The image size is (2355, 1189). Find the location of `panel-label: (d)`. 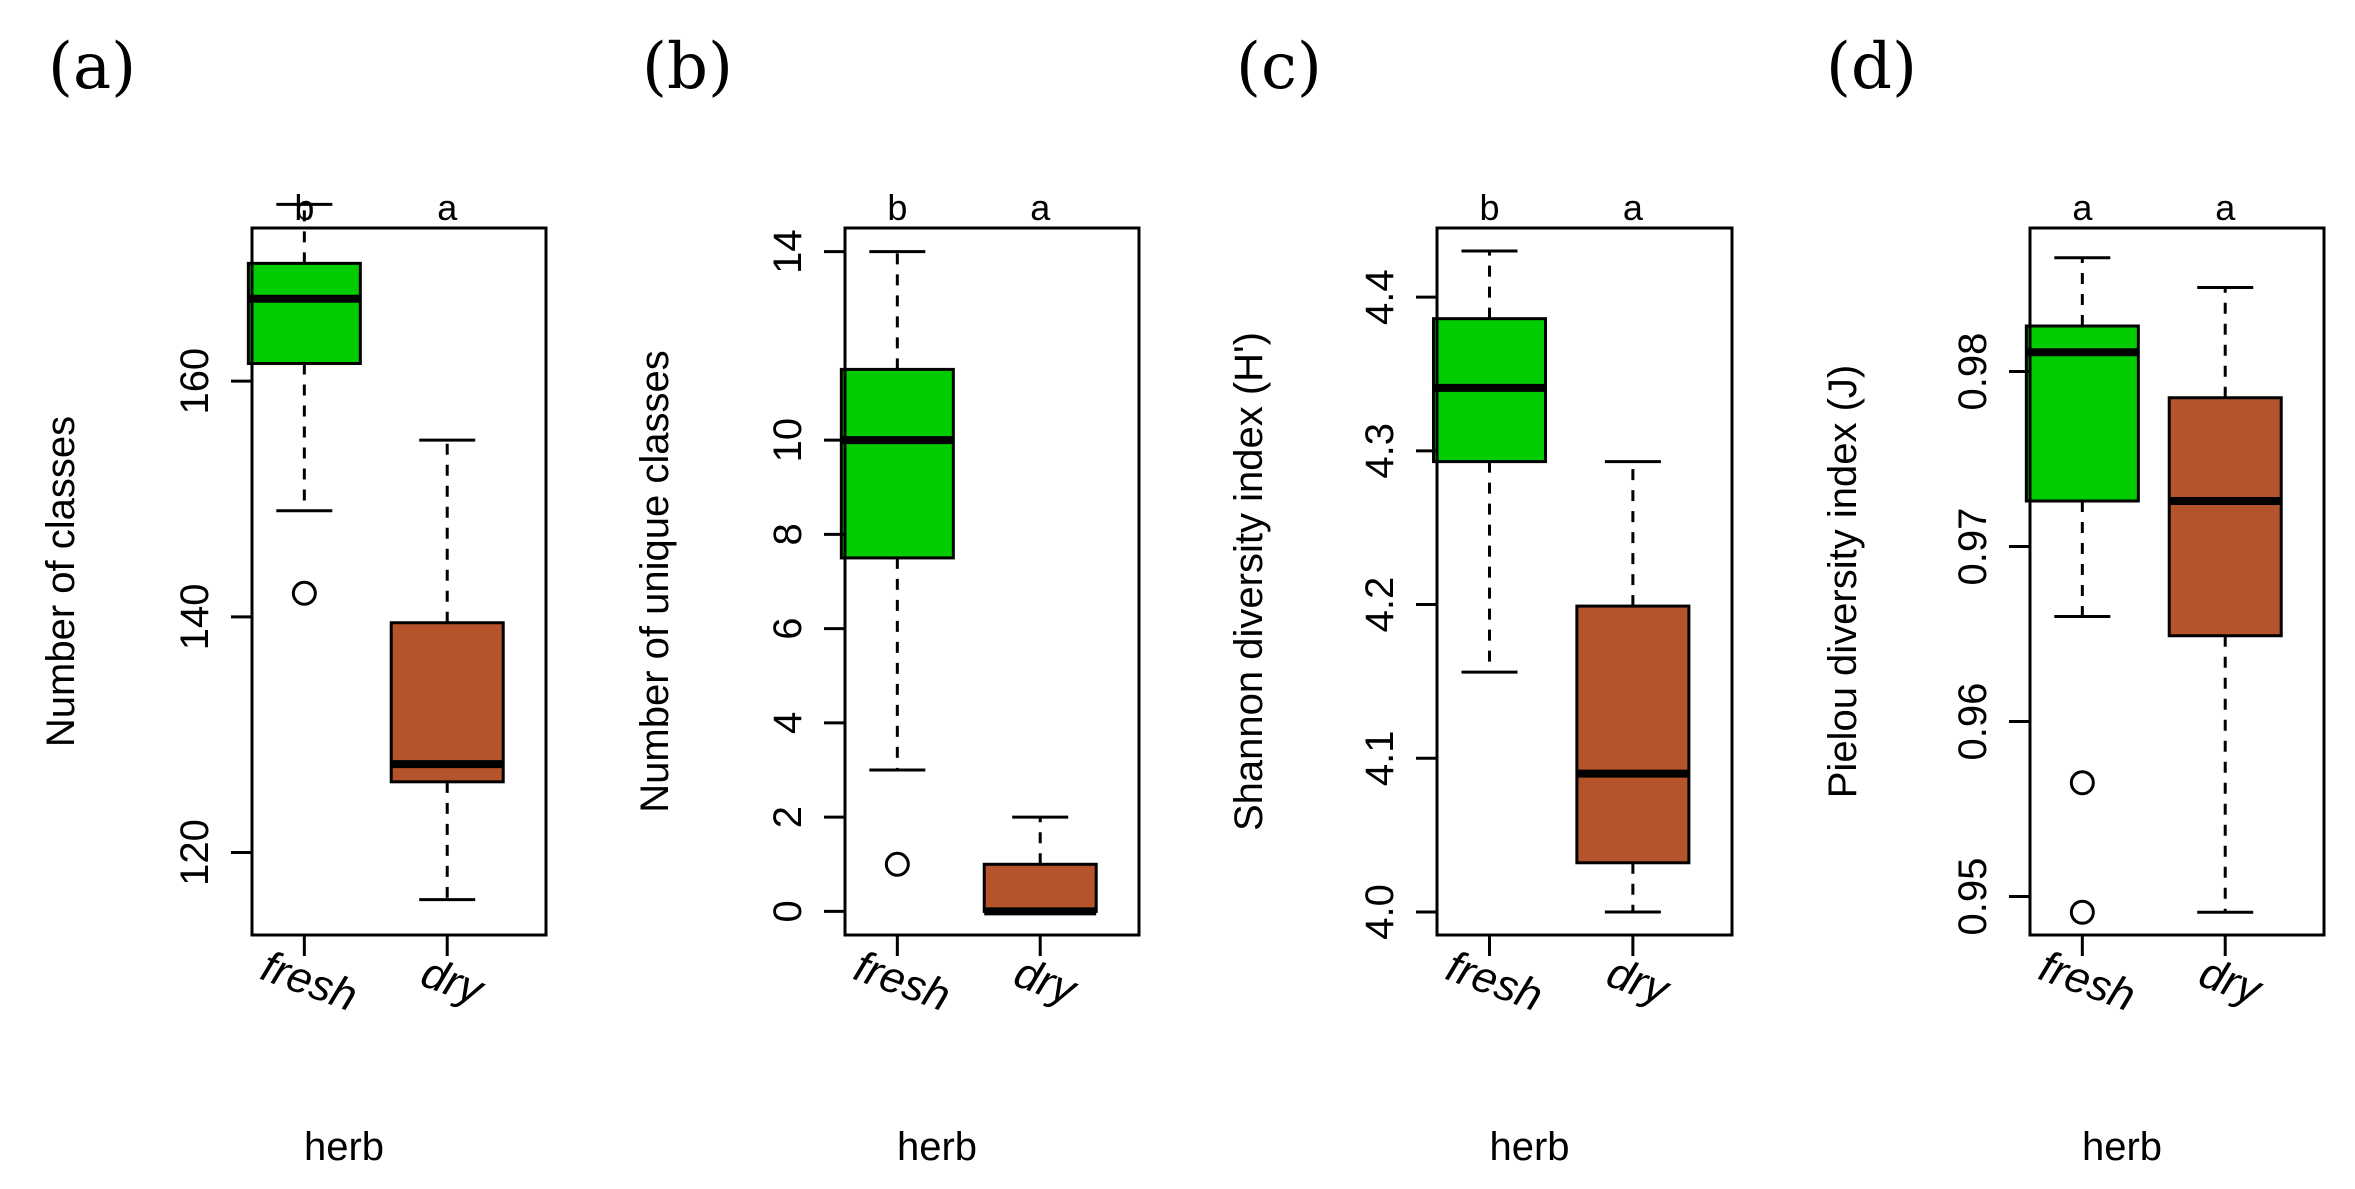

panel-label: (d) is located at coordinates (1871, 67).